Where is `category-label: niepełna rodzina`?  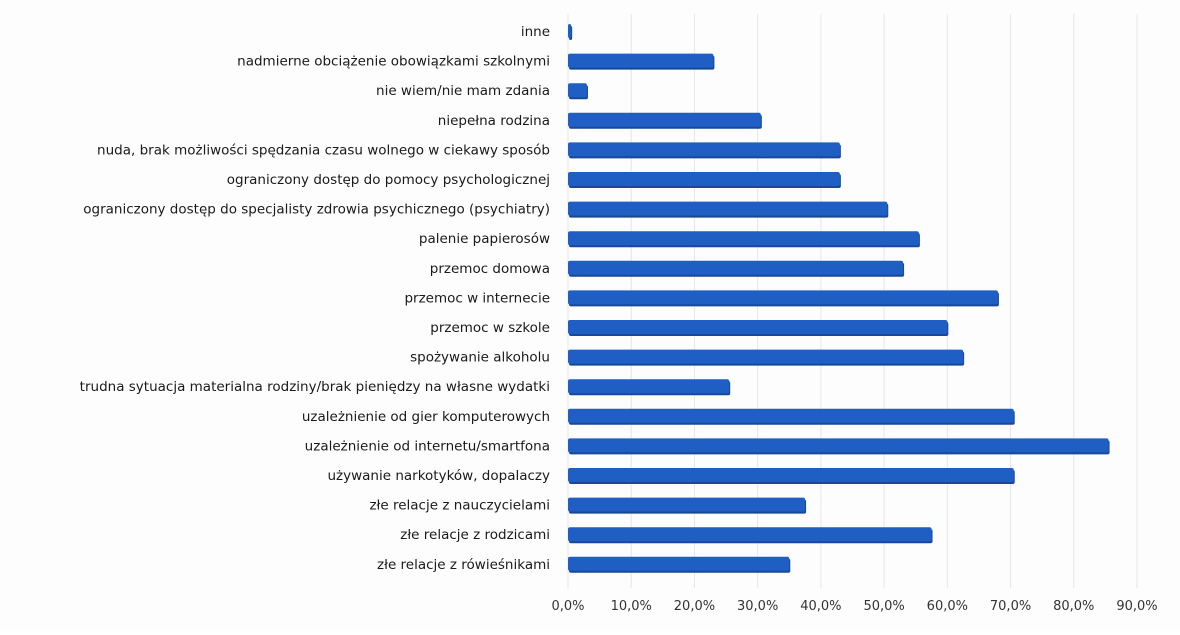
category-label: niepełna rodzina is located at coordinates (494, 121).